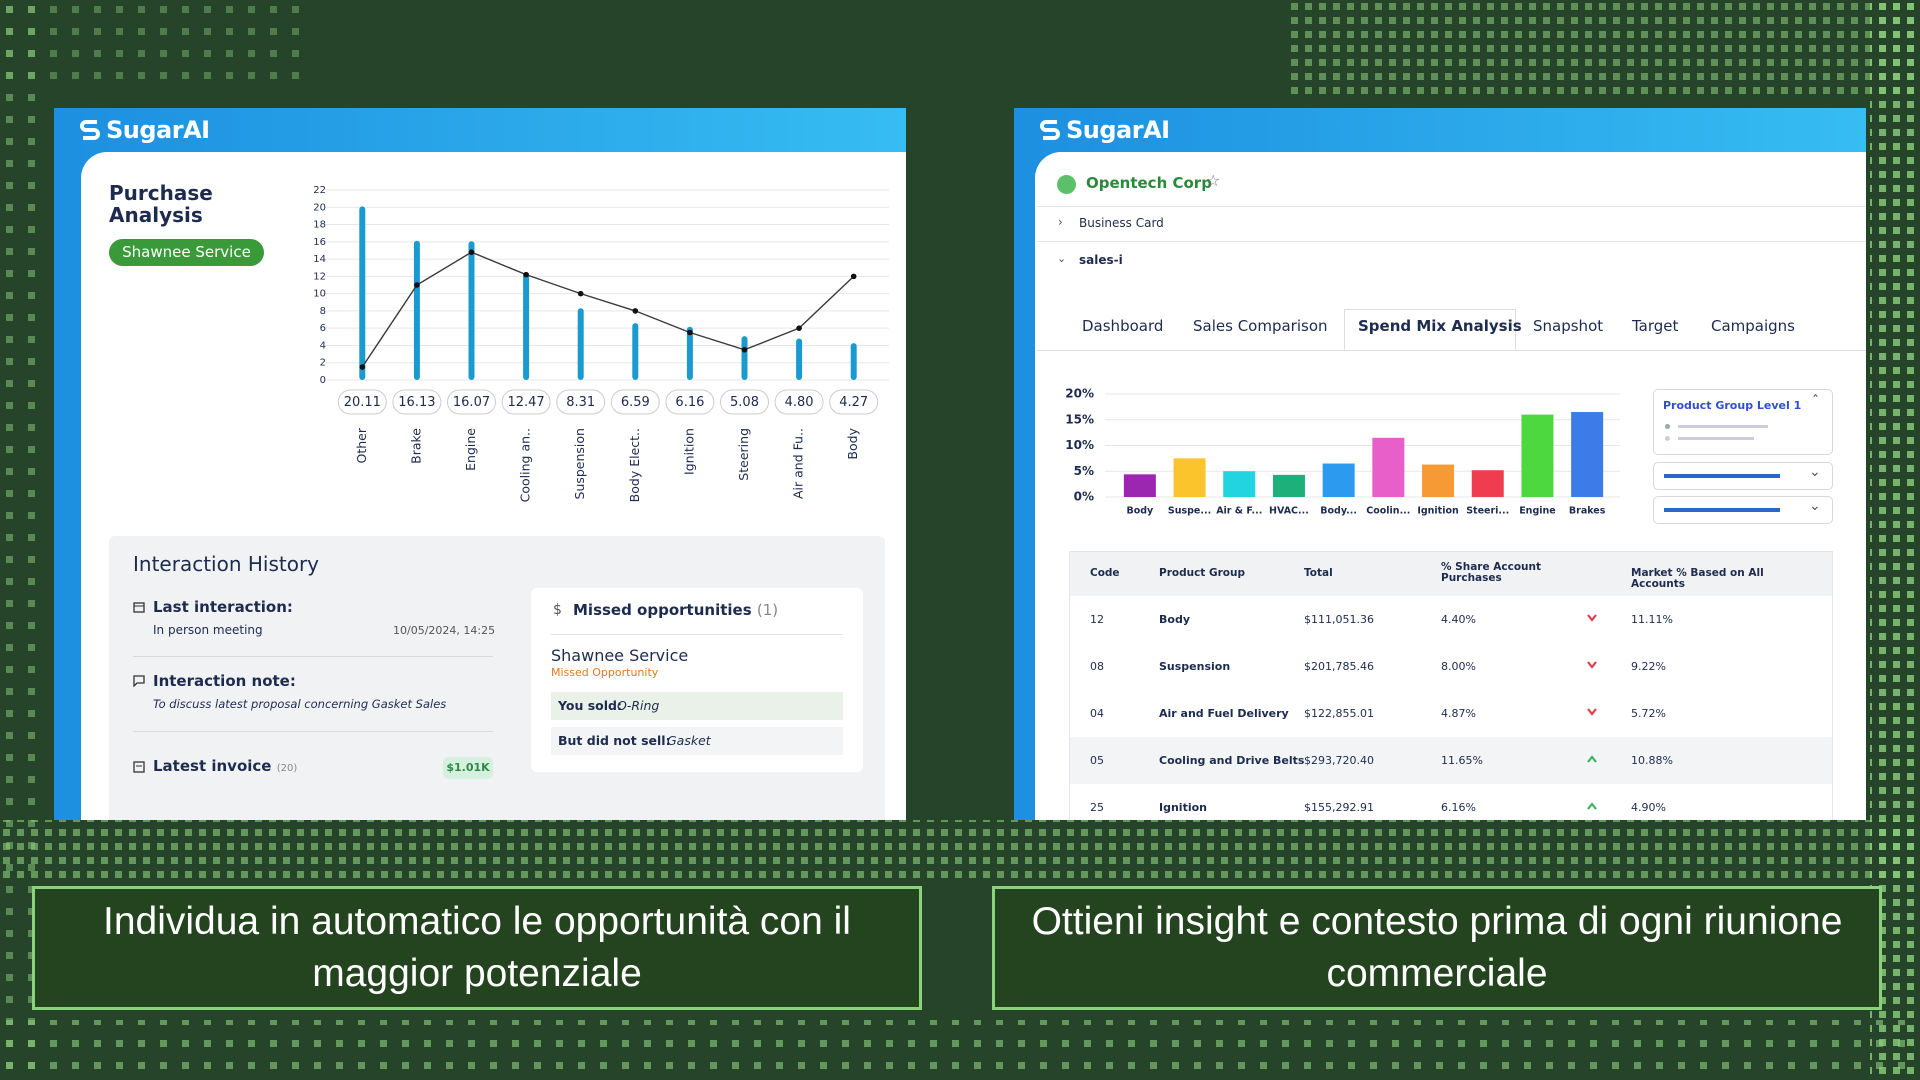  What do you see at coordinates (444, 630) in the screenshot?
I see `last-interaction-date: 10/05/2024, 14:25` at bounding box center [444, 630].